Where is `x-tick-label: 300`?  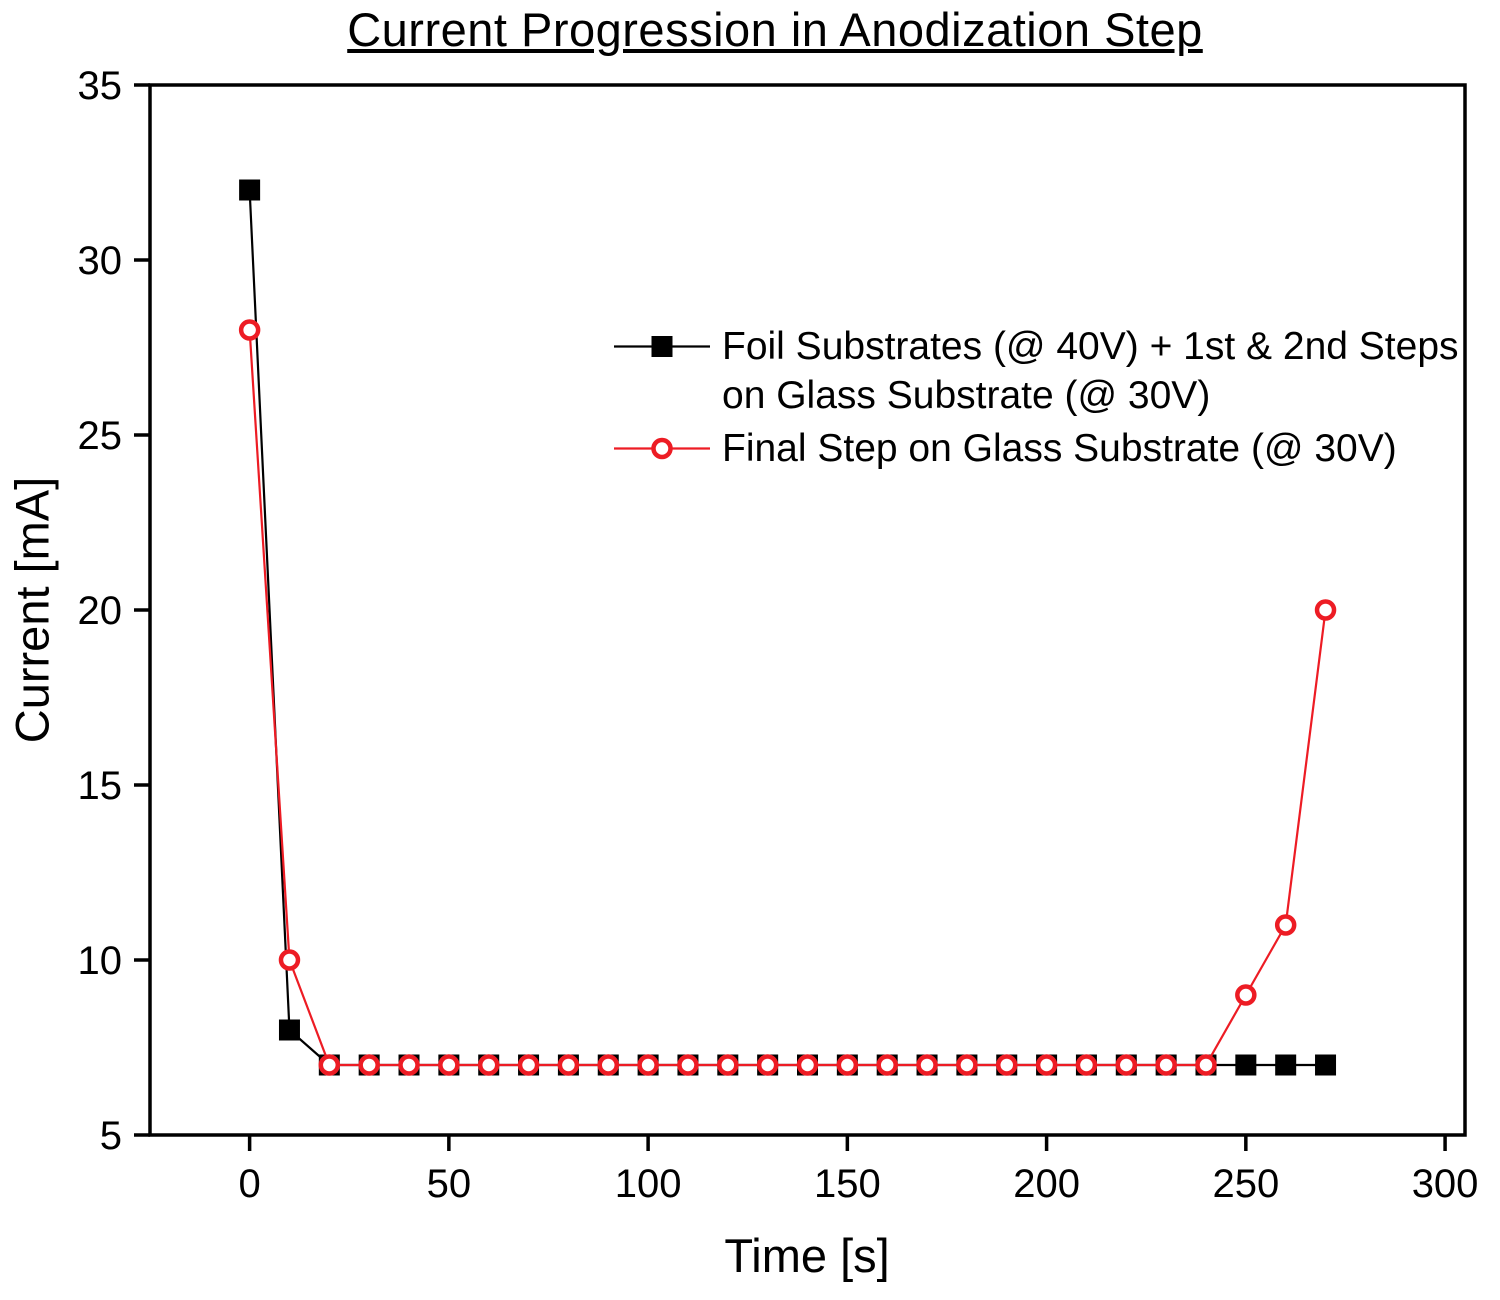
x-tick-label: 300 is located at coordinates (1445, 1184).